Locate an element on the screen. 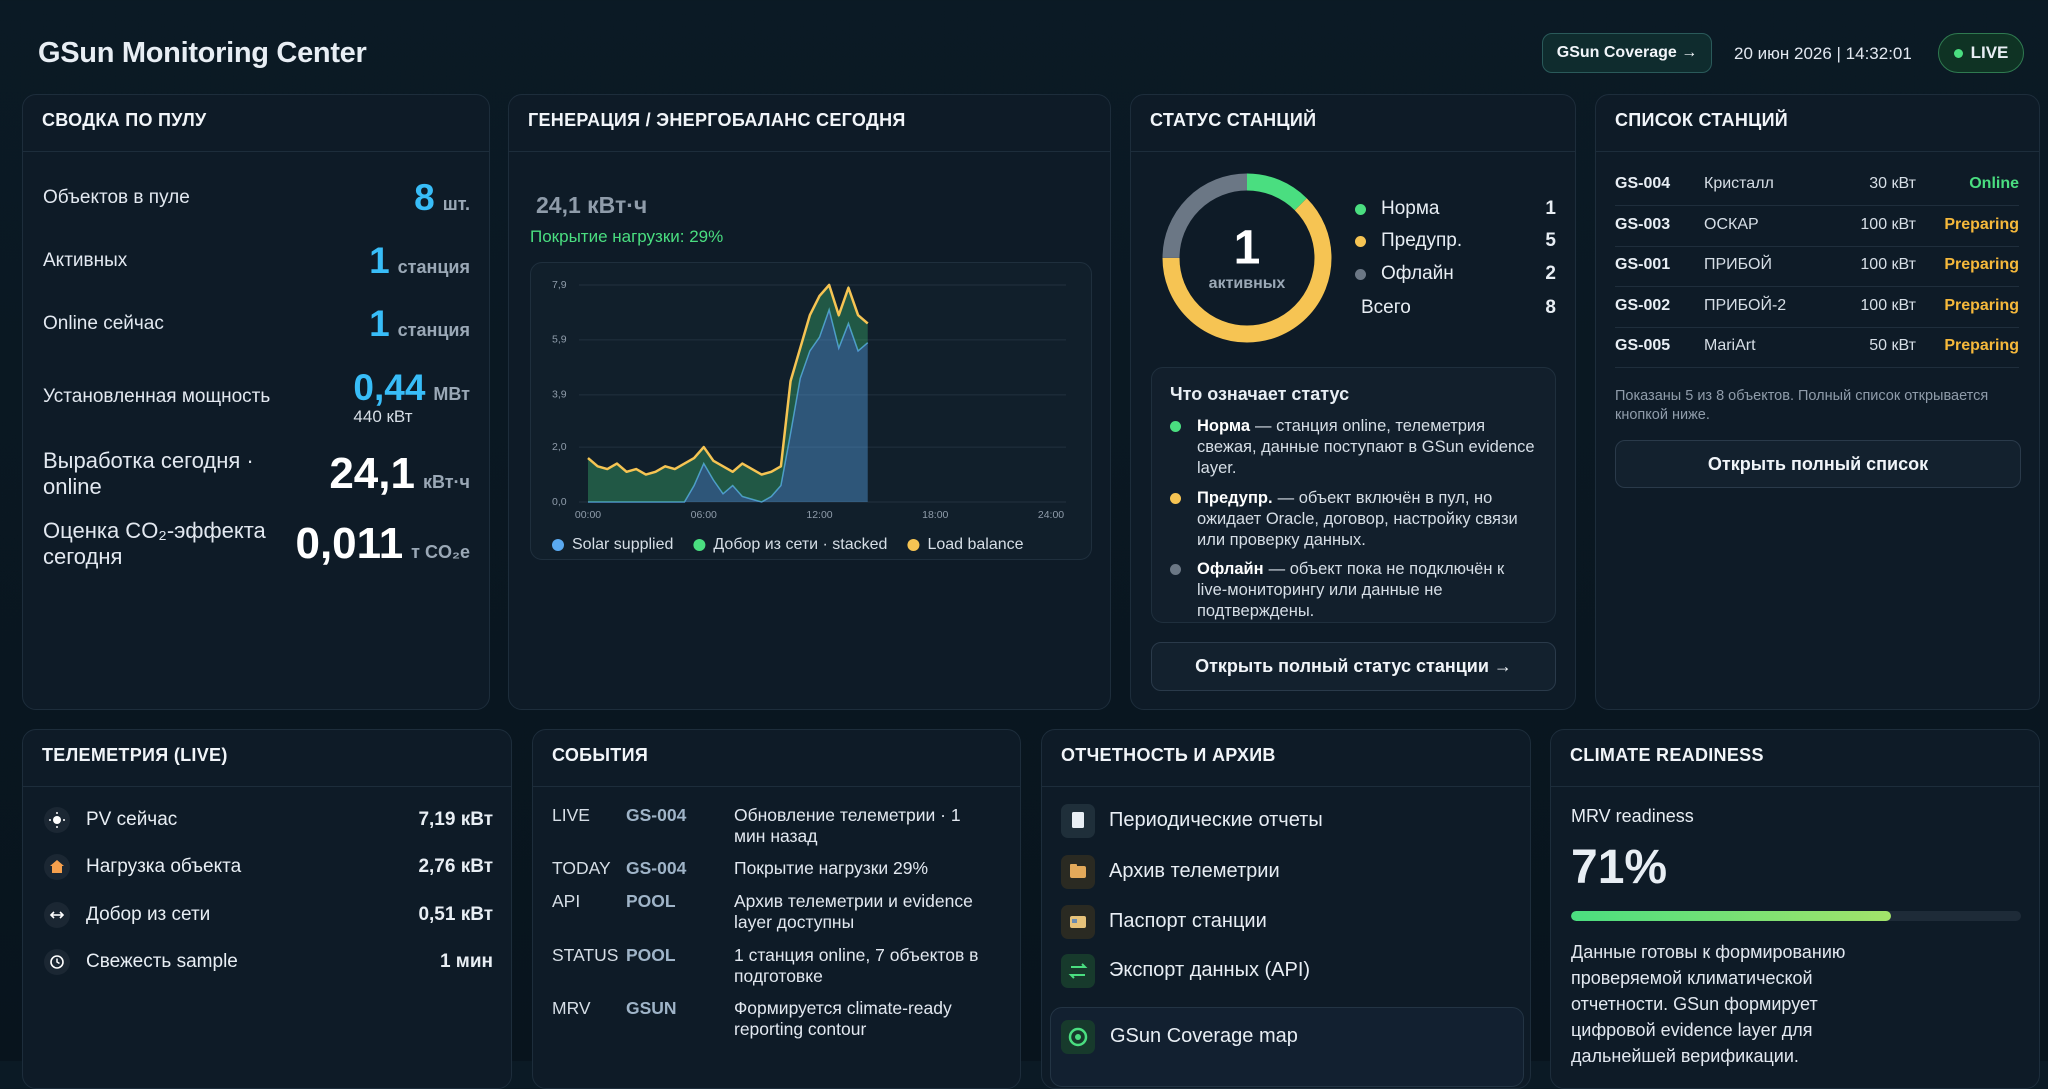  telemetry-label: PV сейчас is located at coordinates (132, 819).